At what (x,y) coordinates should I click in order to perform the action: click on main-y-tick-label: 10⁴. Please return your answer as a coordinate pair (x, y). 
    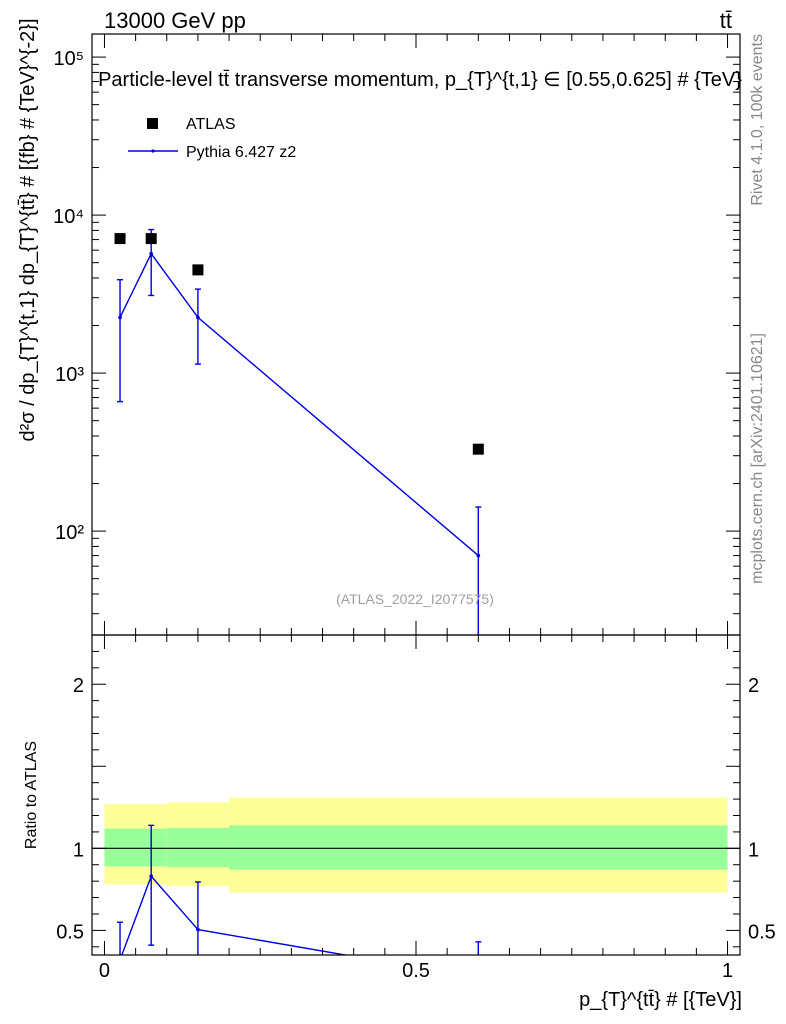
    Looking at the image, I should click on (68, 217).